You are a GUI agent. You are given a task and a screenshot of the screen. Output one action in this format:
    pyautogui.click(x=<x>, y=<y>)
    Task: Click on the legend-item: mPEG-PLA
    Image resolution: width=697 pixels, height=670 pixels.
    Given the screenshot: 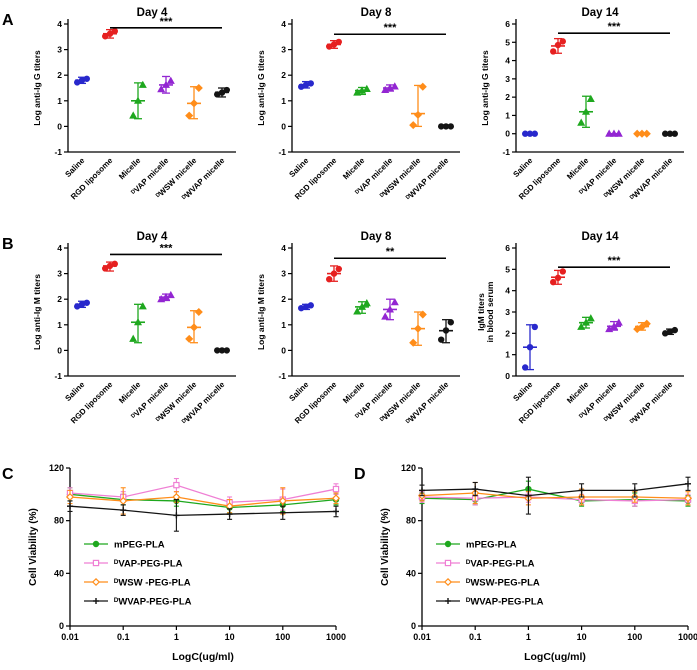 What is the action you would take?
    pyautogui.click(x=476, y=545)
    